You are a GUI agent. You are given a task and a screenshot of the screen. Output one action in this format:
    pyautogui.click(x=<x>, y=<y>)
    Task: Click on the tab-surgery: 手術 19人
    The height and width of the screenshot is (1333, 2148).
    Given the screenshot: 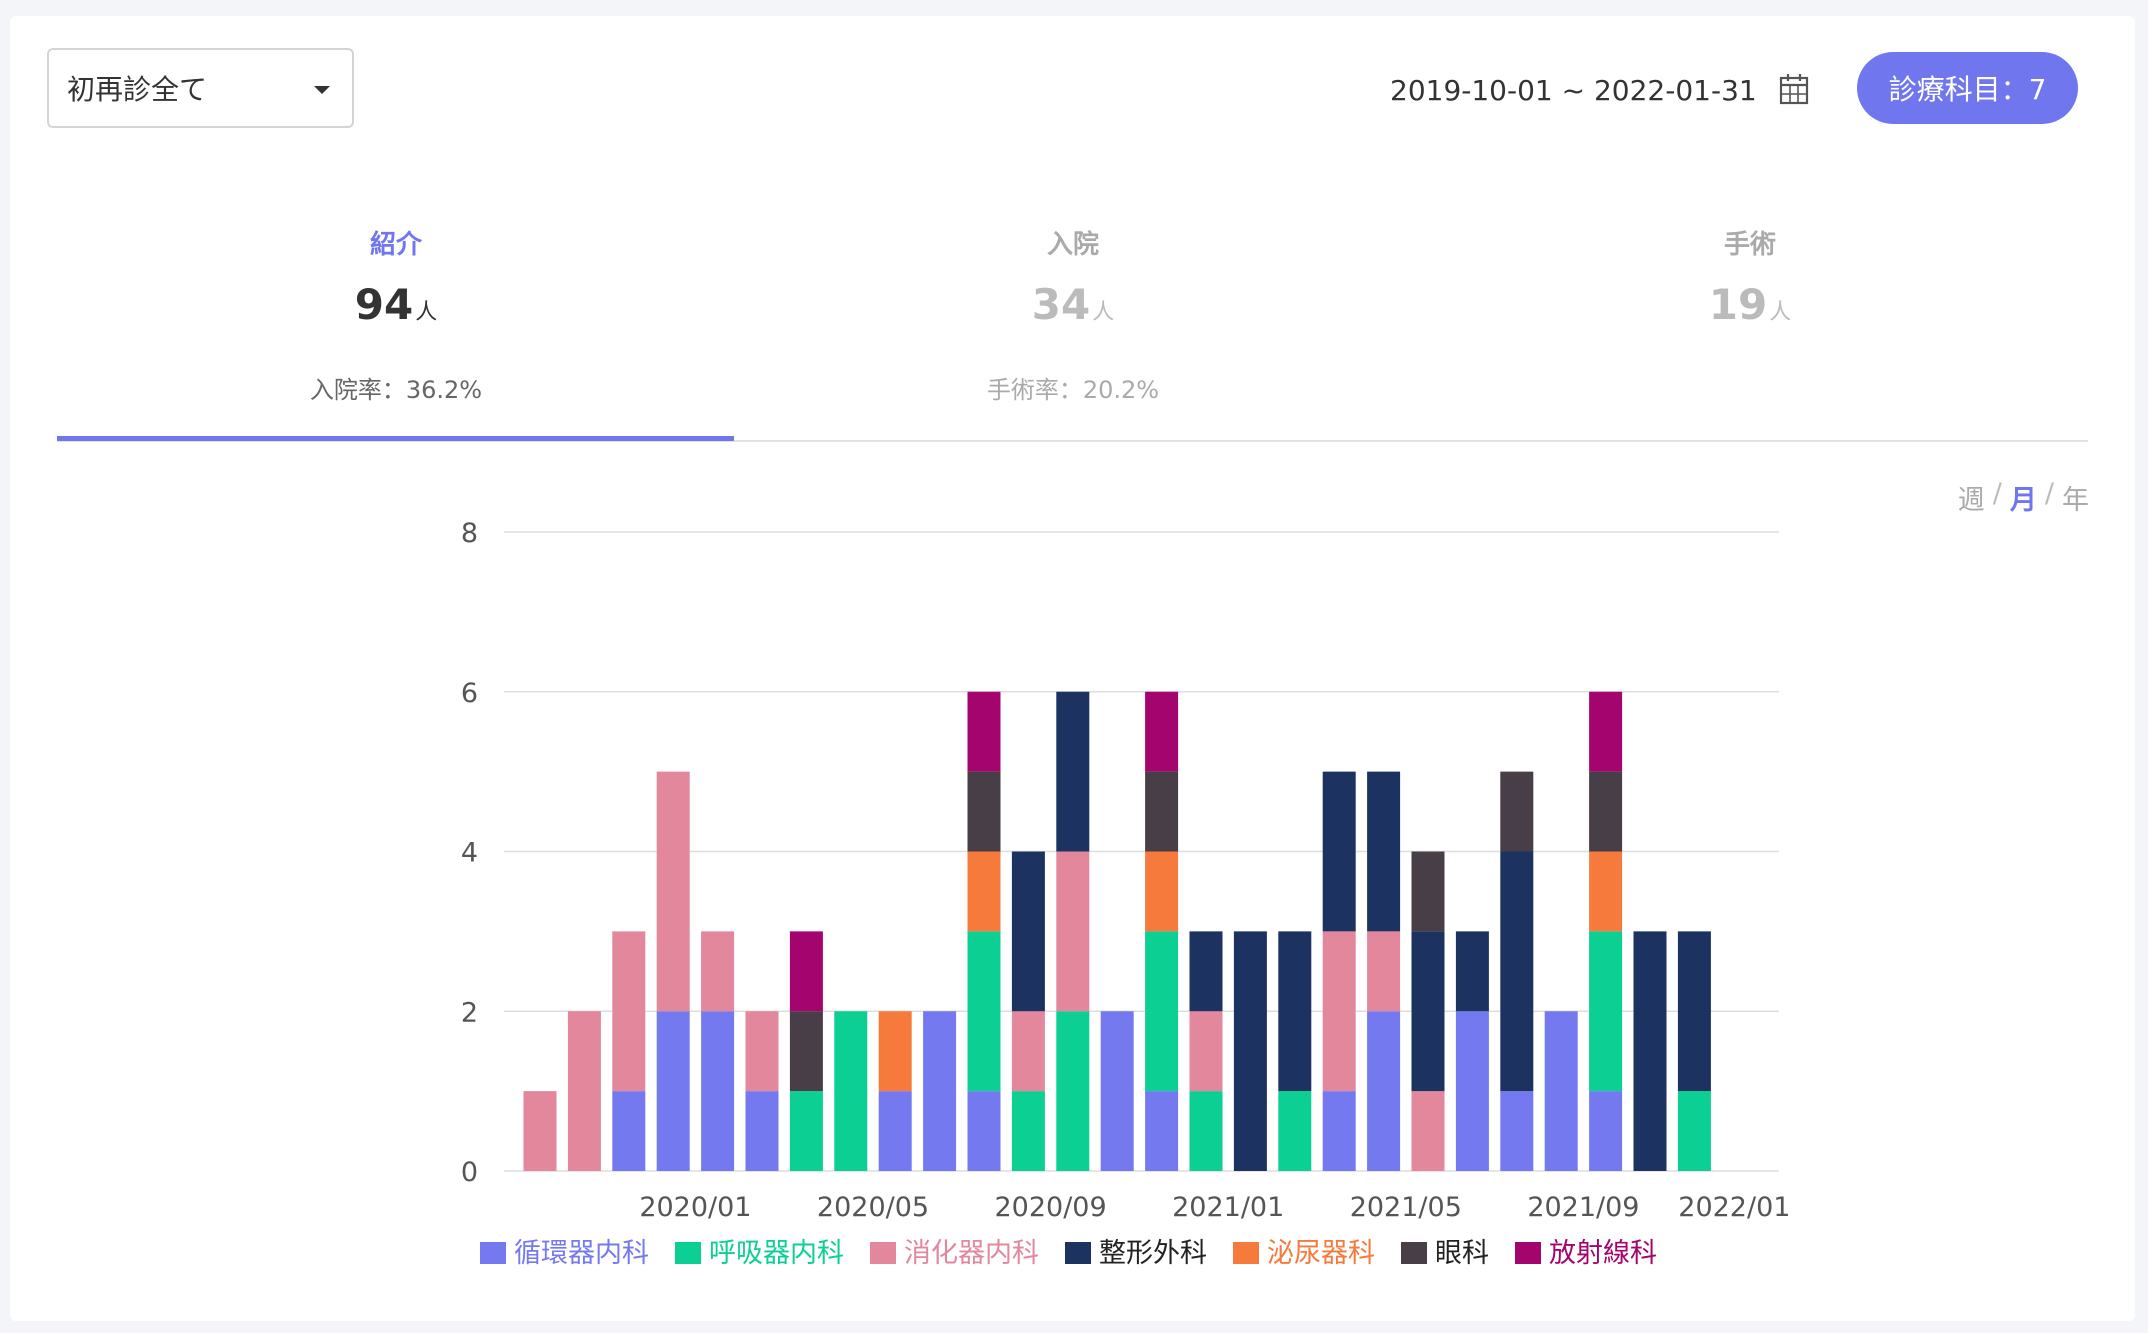 What is the action you would take?
    pyautogui.click(x=1750, y=320)
    